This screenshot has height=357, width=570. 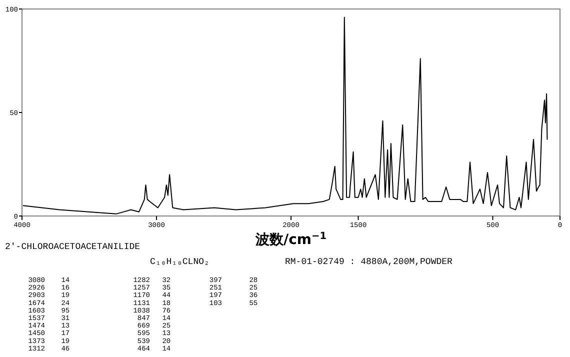 What do you see at coordinates (180, 262) in the screenshot?
I see `text: C₁₀H₁₀CLNO₂` at bounding box center [180, 262].